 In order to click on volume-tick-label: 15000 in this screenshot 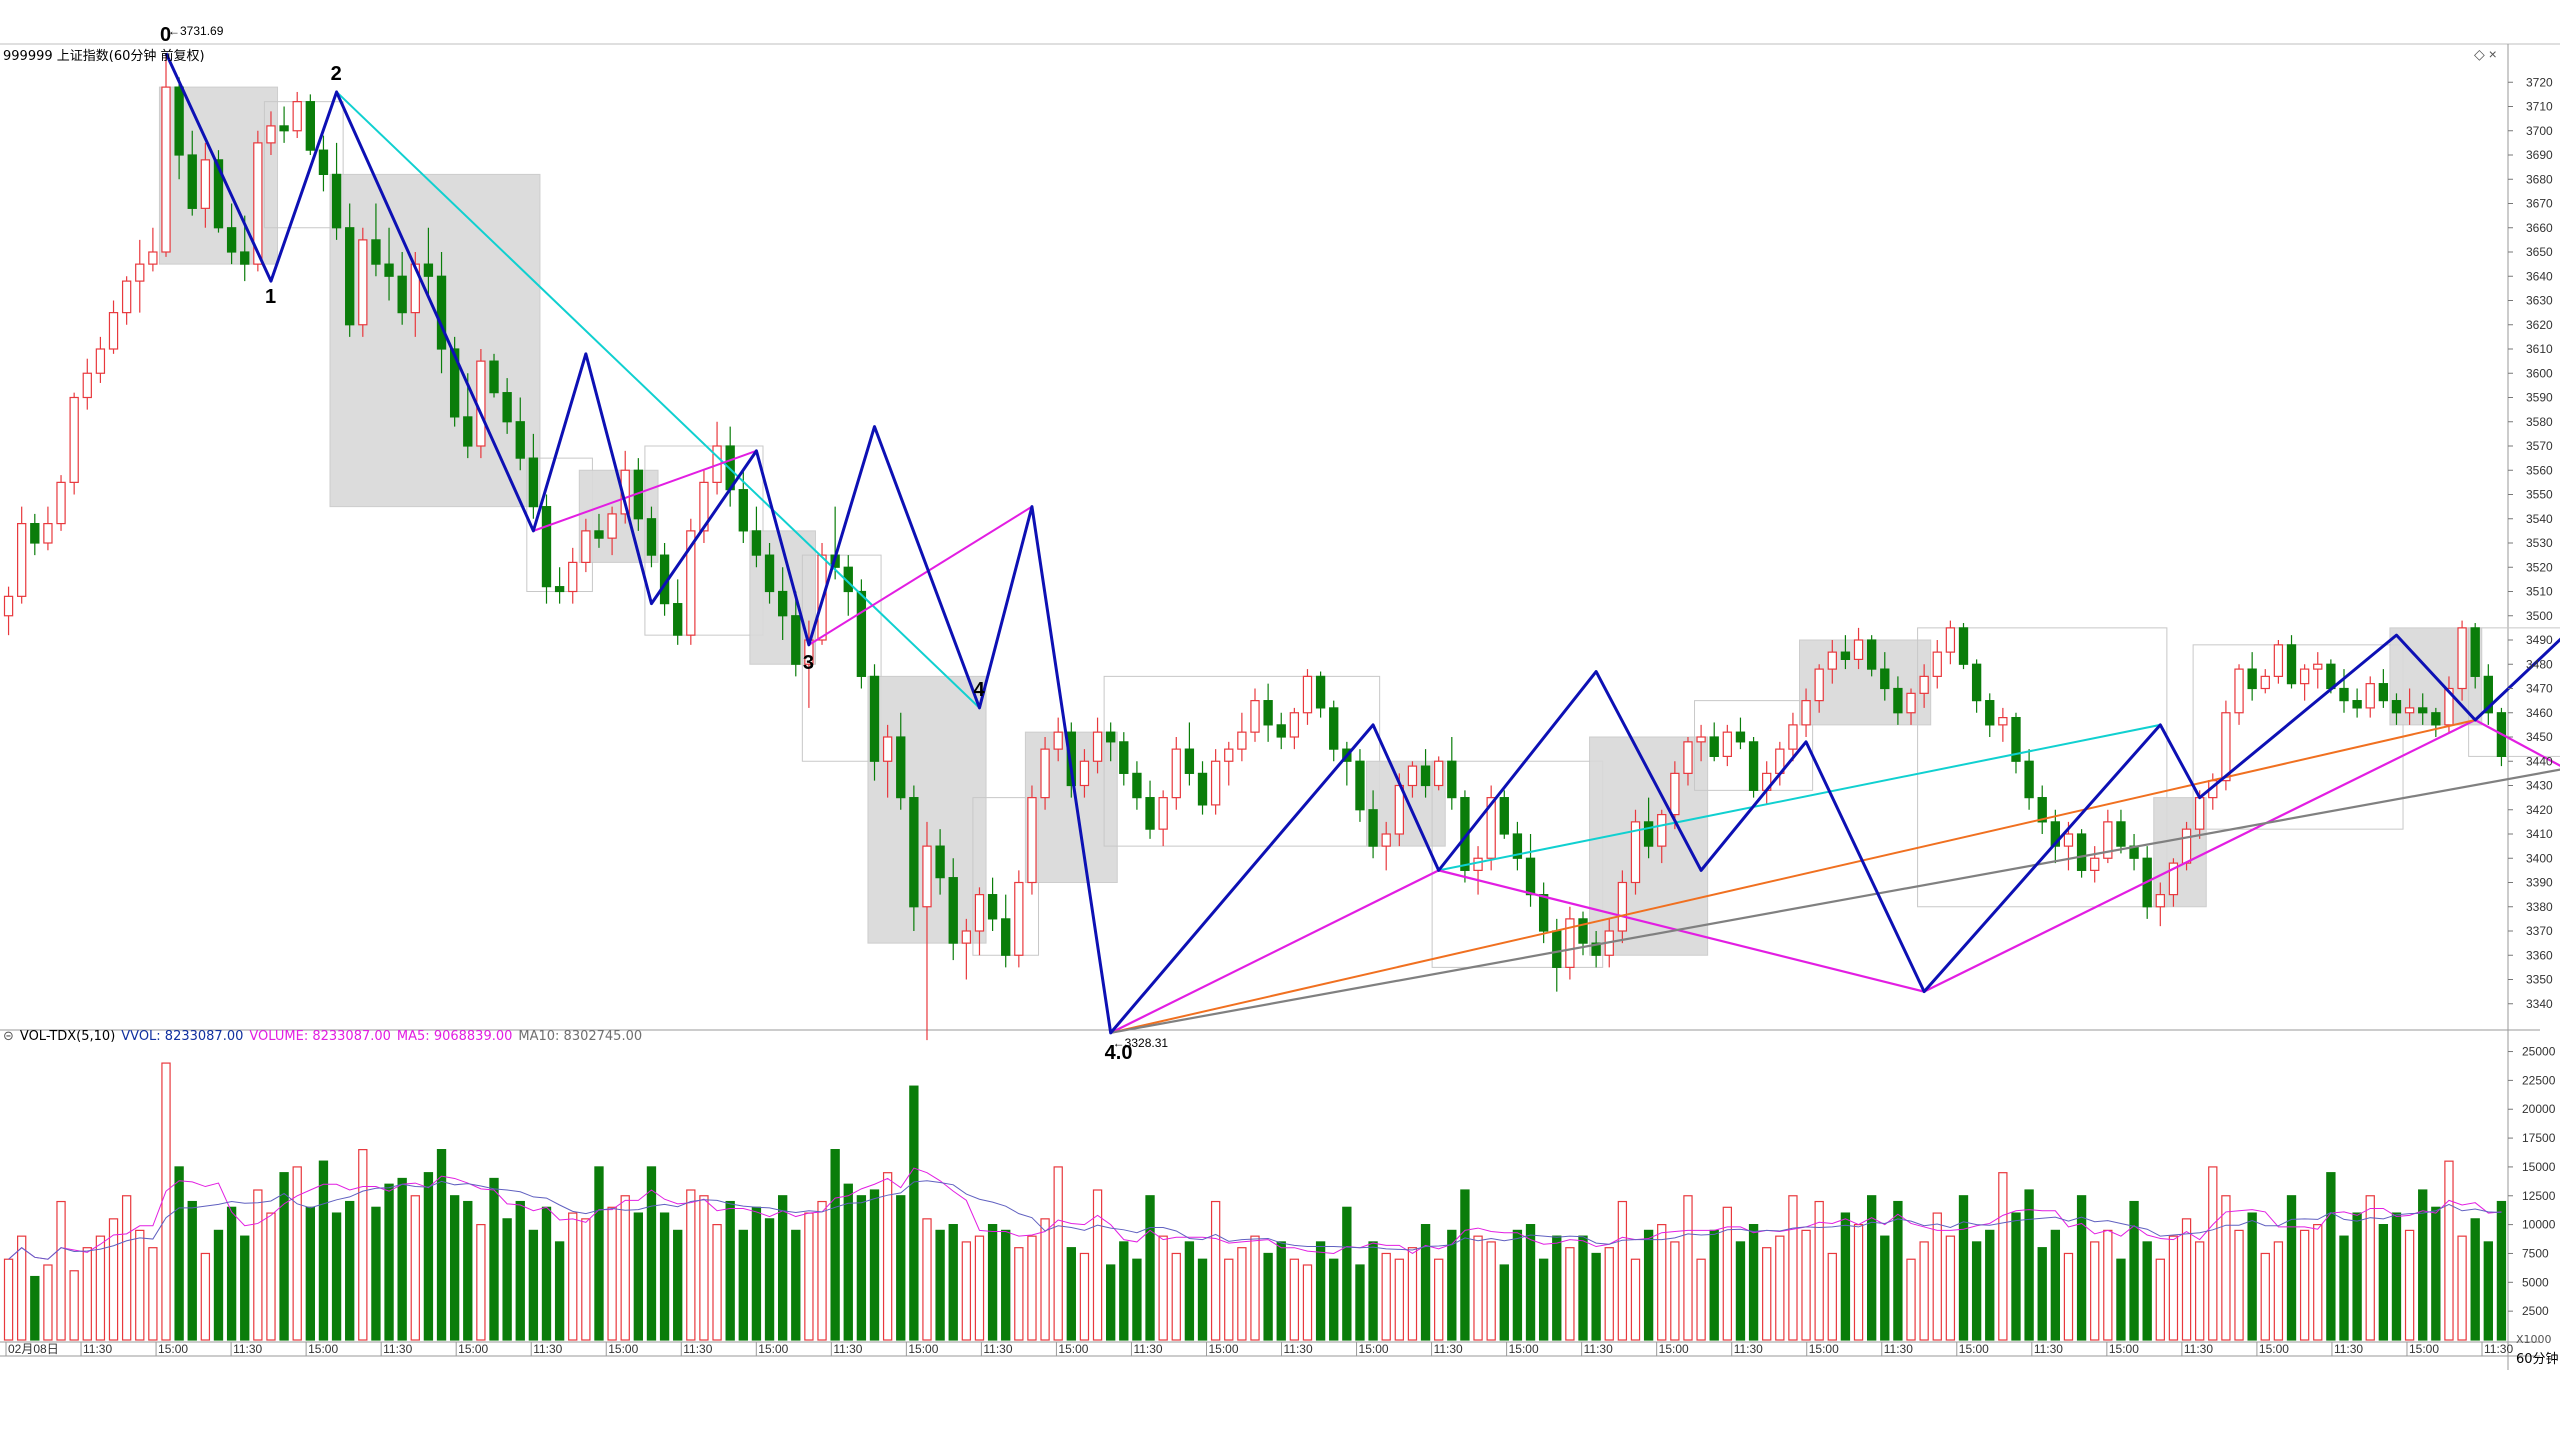, I will do `click(2539, 1167)`.